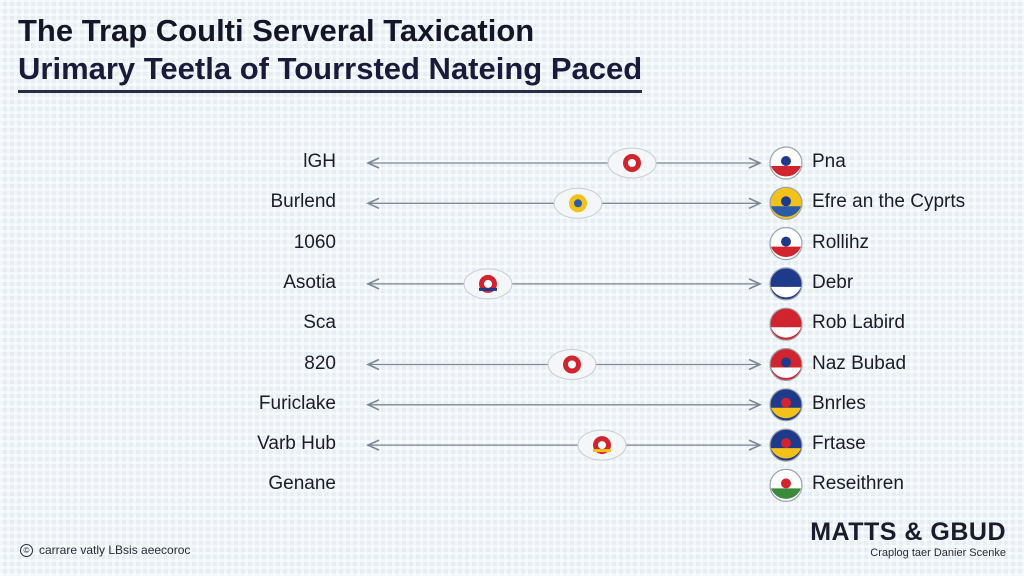 The image size is (1024, 576). What do you see at coordinates (839, 403) in the screenshot?
I see `row-right-label: Bnrles` at bounding box center [839, 403].